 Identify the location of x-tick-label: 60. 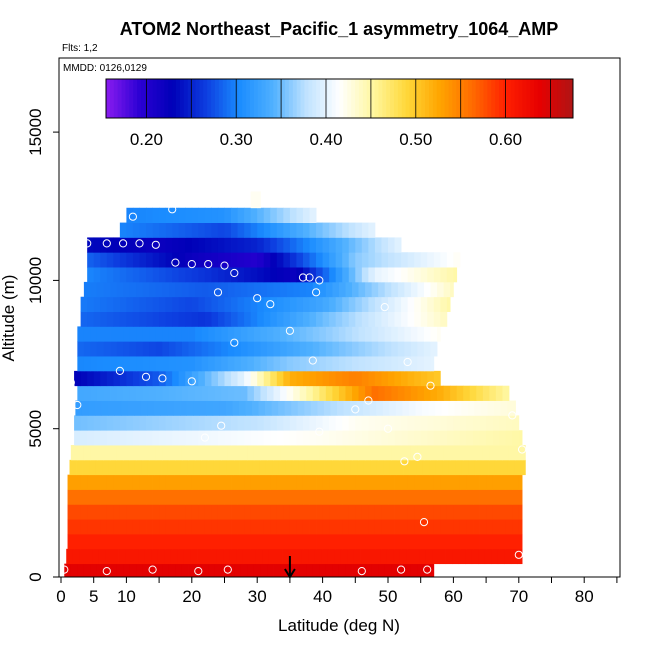
(453, 596).